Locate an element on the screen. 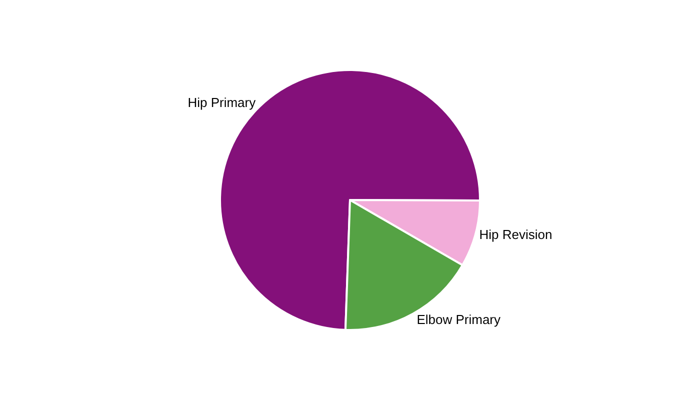 This screenshot has width=700, height=400. slice-label: Elbow Primary is located at coordinates (458, 319).